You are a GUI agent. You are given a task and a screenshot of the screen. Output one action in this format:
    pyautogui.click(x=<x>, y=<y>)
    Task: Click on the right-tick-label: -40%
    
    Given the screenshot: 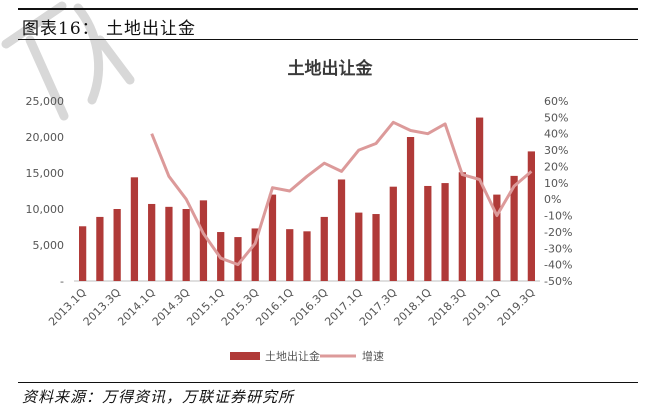 What is the action you would take?
    pyautogui.click(x=558, y=265)
    